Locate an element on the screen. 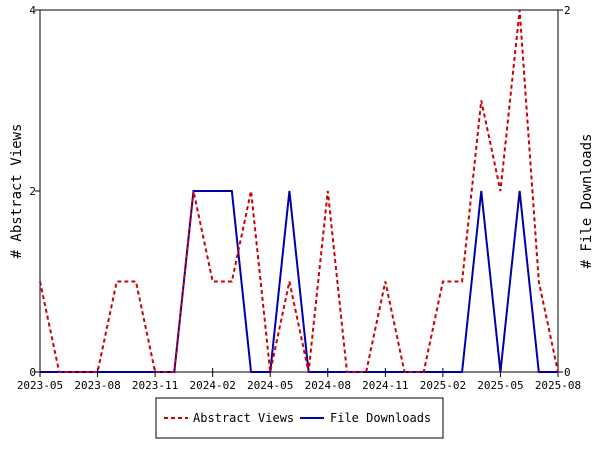 The image size is (600, 450). x-tick-label: 2023-08 is located at coordinates (97, 385).